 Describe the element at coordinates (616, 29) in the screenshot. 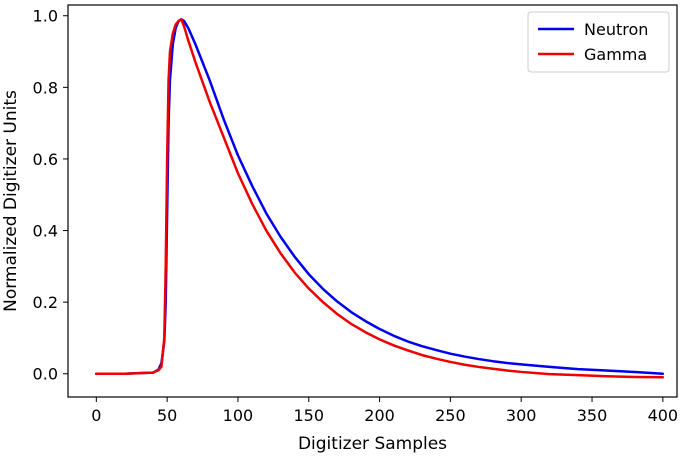

I see `legend-label-neutron: Neutron` at that location.